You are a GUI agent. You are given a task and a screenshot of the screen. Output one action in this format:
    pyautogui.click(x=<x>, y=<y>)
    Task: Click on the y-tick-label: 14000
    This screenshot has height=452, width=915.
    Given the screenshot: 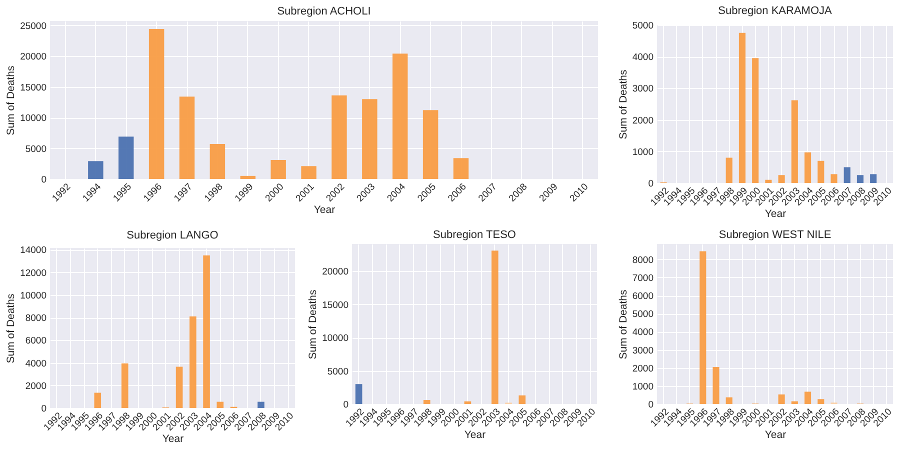 What is the action you would take?
    pyautogui.click(x=33, y=250)
    